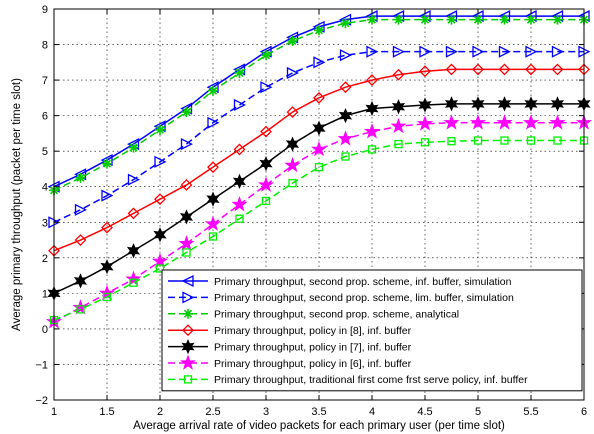 The width and height of the screenshot is (594, 434). I want to click on y-tick-label: 4, so click(45, 188).